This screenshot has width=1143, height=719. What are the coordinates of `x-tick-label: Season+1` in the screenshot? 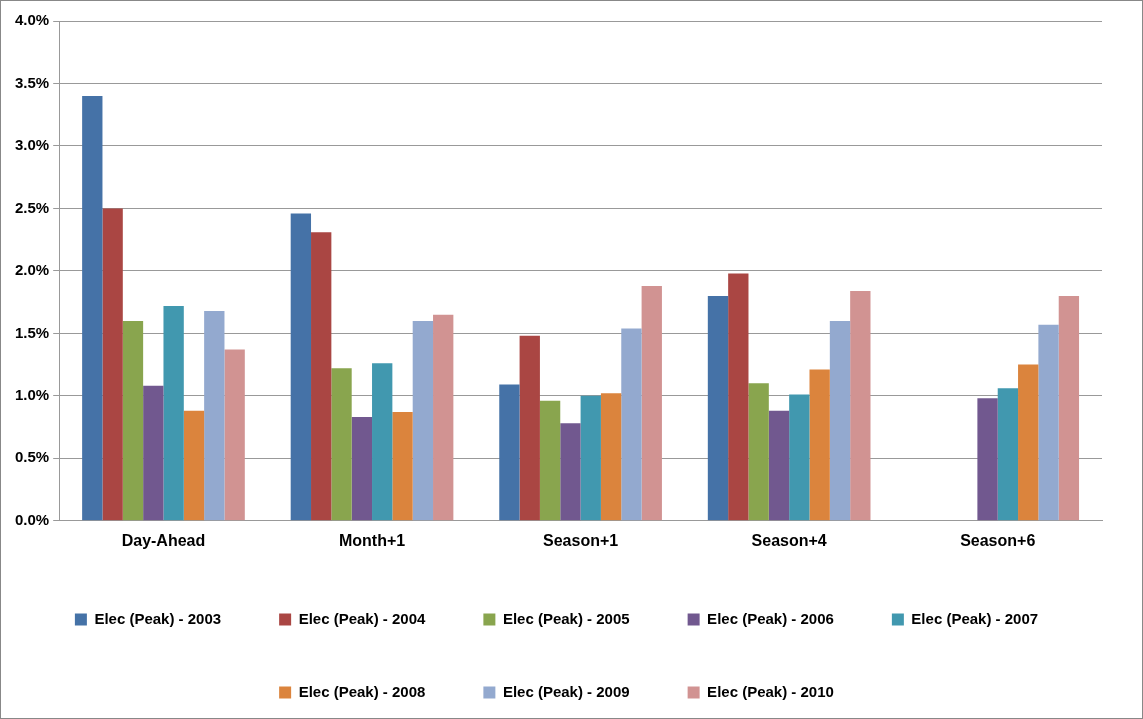 It's located at (581, 540).